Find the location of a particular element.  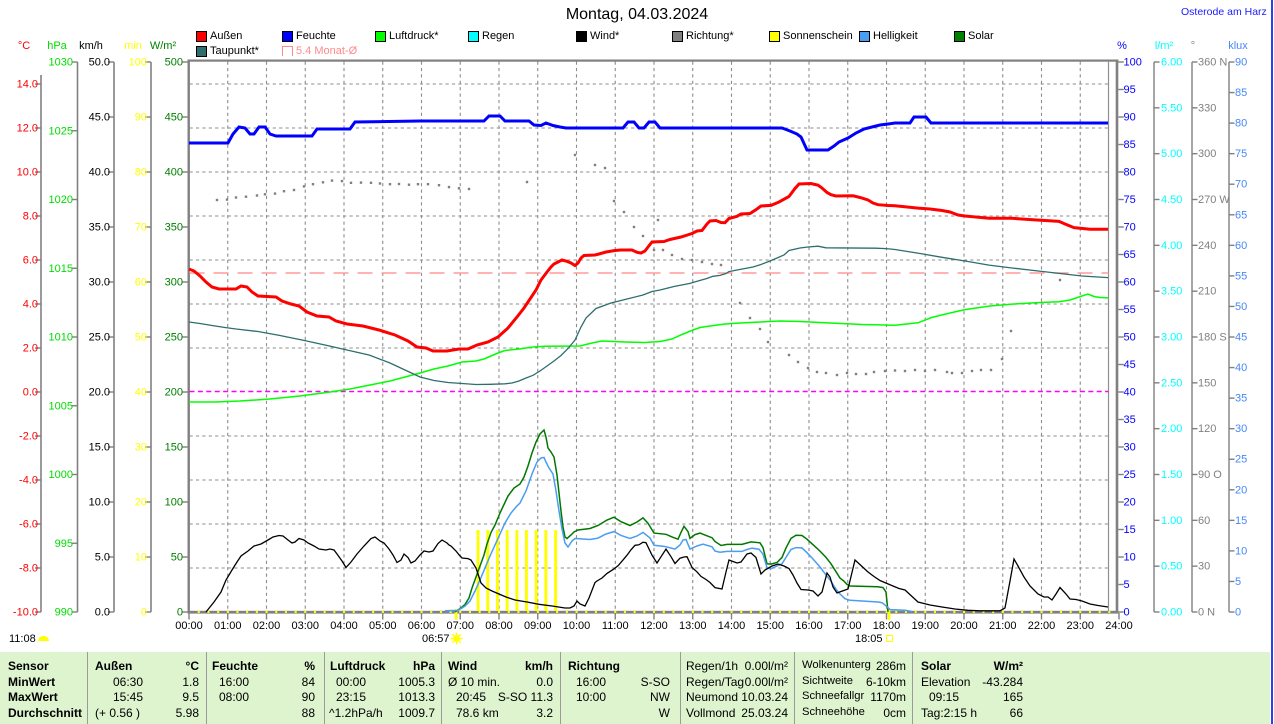

svg-text: 330 is located at coordinates (1207, 108).